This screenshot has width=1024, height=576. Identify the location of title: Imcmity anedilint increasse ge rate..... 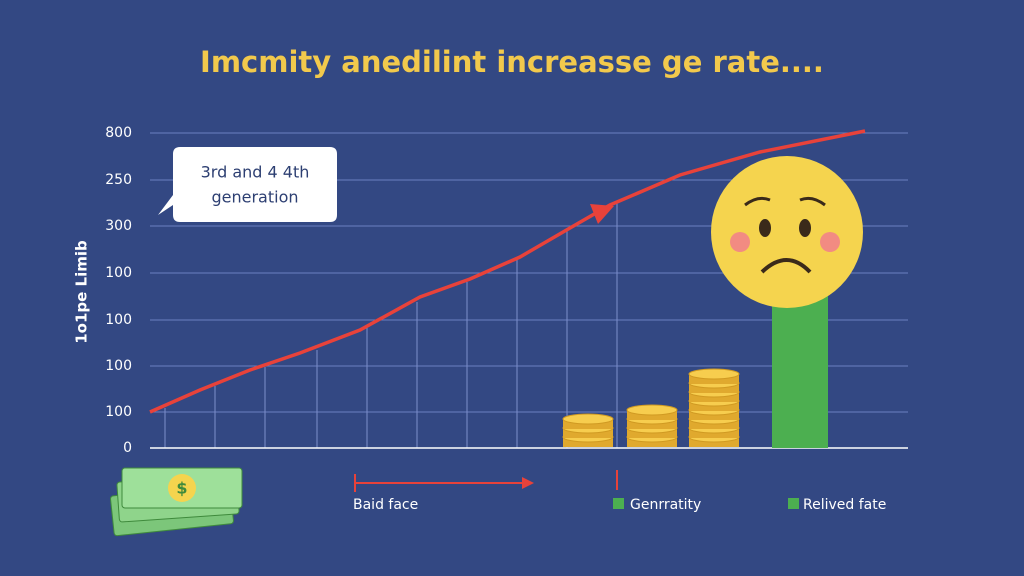
(512, 62).